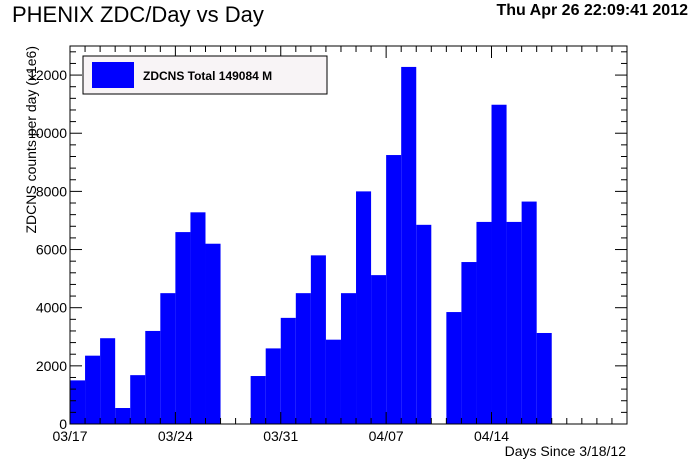 This screenshot has height=472, width=696. What do you see at coordinates (175, 436) in the screenshot?
I see `x-tick-label: 03/24` at bounding box center [175, 436].